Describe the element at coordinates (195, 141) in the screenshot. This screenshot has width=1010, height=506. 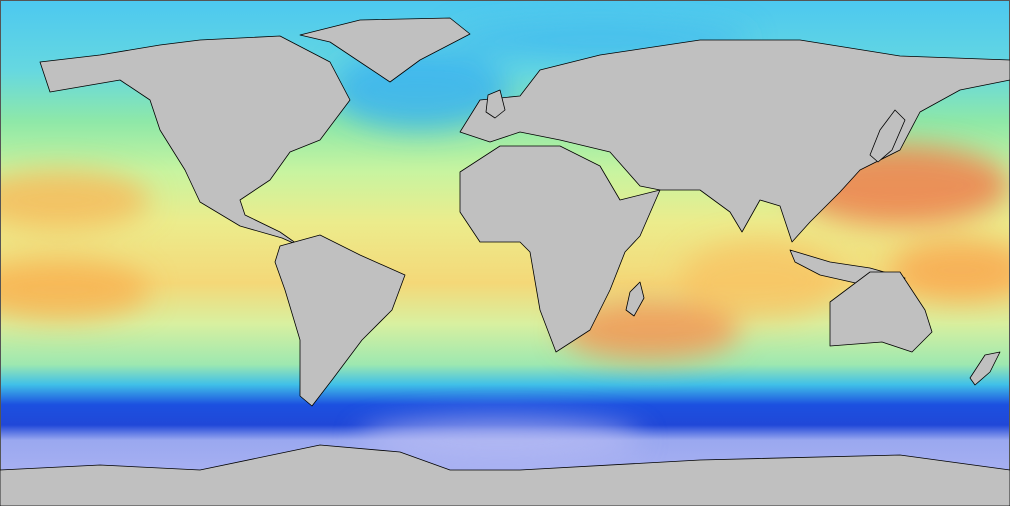
I see `north-america` at that location.